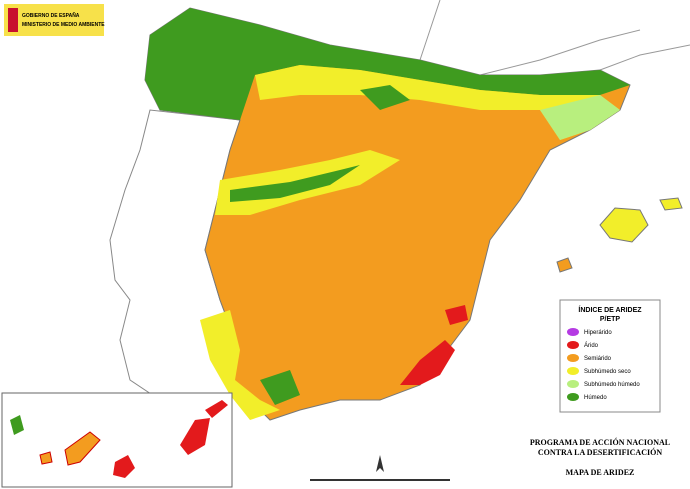  Describe the element at coordinates (598, 359) in the screenshot. I see `legend-label: Semiárido` at that location.